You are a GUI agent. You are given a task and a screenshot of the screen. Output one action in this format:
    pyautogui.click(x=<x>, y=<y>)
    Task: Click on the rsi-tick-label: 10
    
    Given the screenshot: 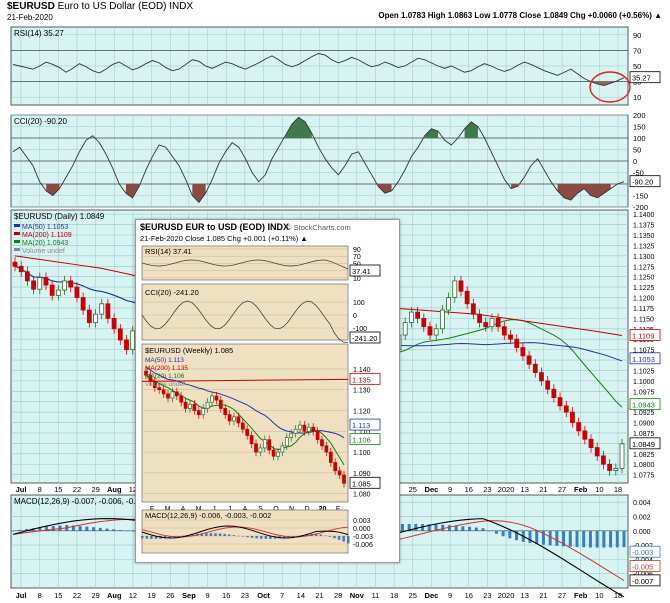 What is the action you would take?
    pyautogui.click(x=637, y=97)
    